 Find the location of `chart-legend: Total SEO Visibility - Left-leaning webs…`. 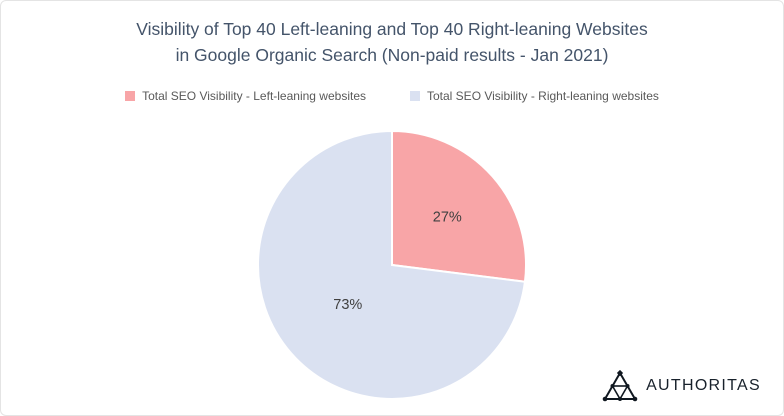

chart-legend: Total SEO Visibility - Left-leaning webs… is located at coordinates (392, 96).